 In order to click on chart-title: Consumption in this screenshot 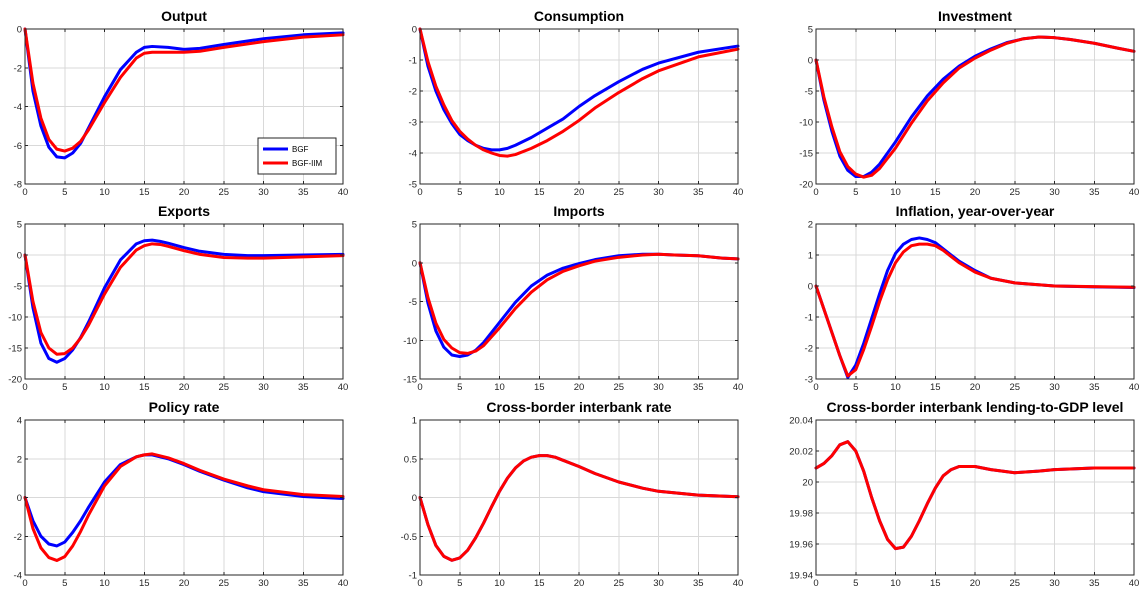, I will do `click(579, 16)`.